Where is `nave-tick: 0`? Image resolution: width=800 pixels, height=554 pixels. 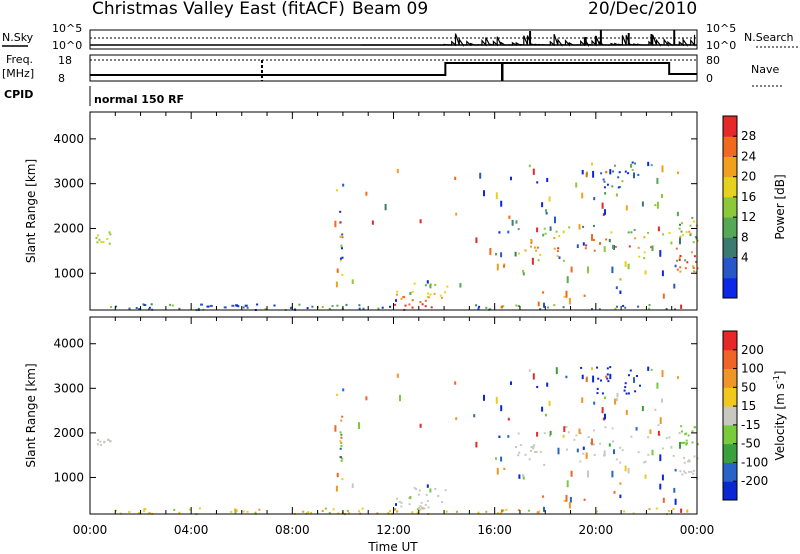
nave-tick: 0 is located at coordinates (709, 78).